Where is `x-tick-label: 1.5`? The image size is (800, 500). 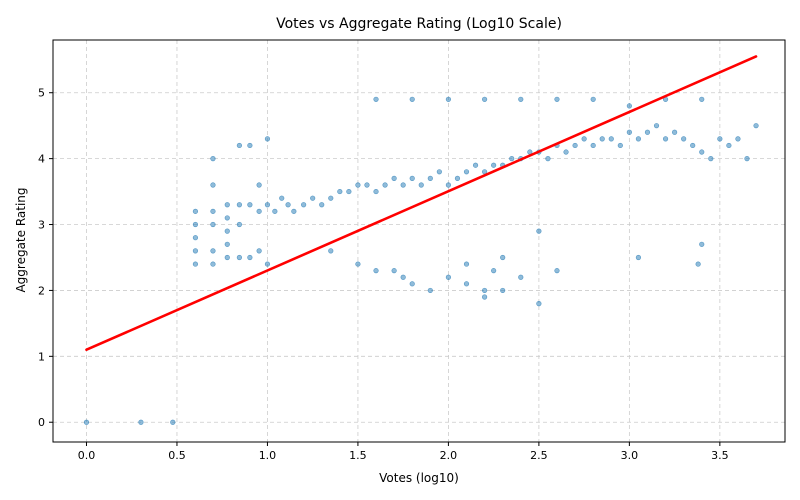
x-tick-label: 1.5 is located at coordinates (358, 455).